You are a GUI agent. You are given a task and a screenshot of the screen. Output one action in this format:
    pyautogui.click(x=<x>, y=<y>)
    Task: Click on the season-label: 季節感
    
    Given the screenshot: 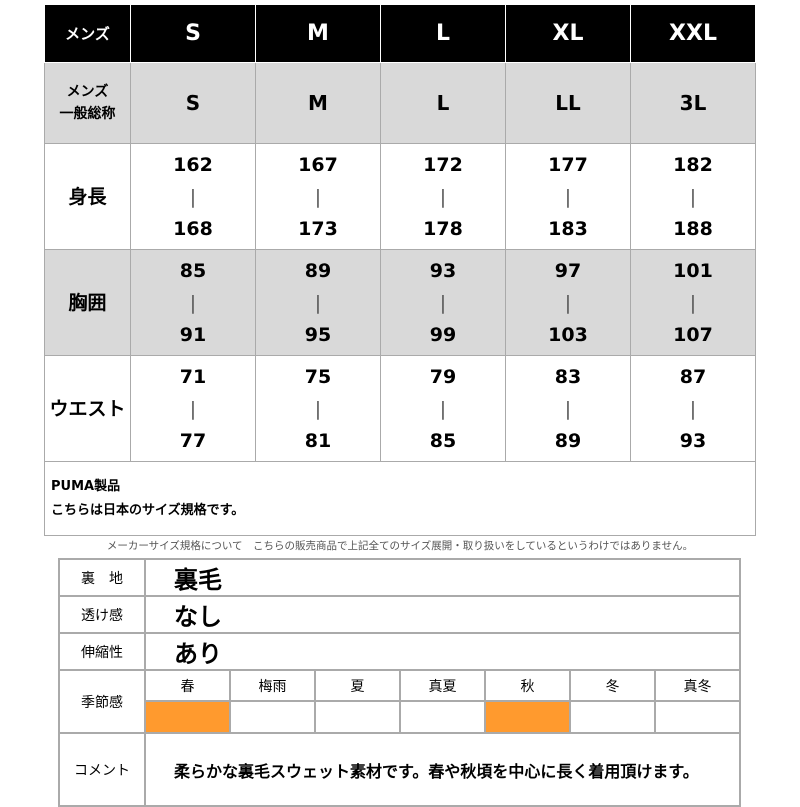 What is the action you would take?
    pyautogui.click(x=102, y=701)
    